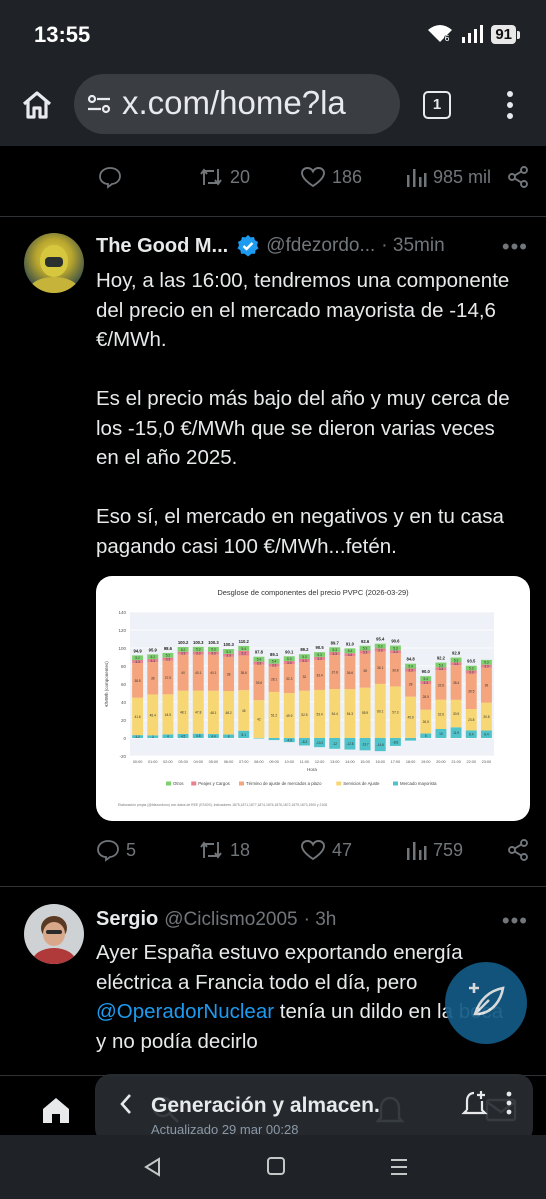  What do you see at coordinates (126, 1104) in the screenshot?
I see `chevron-left-icon` at bounding box center [126, 1104].